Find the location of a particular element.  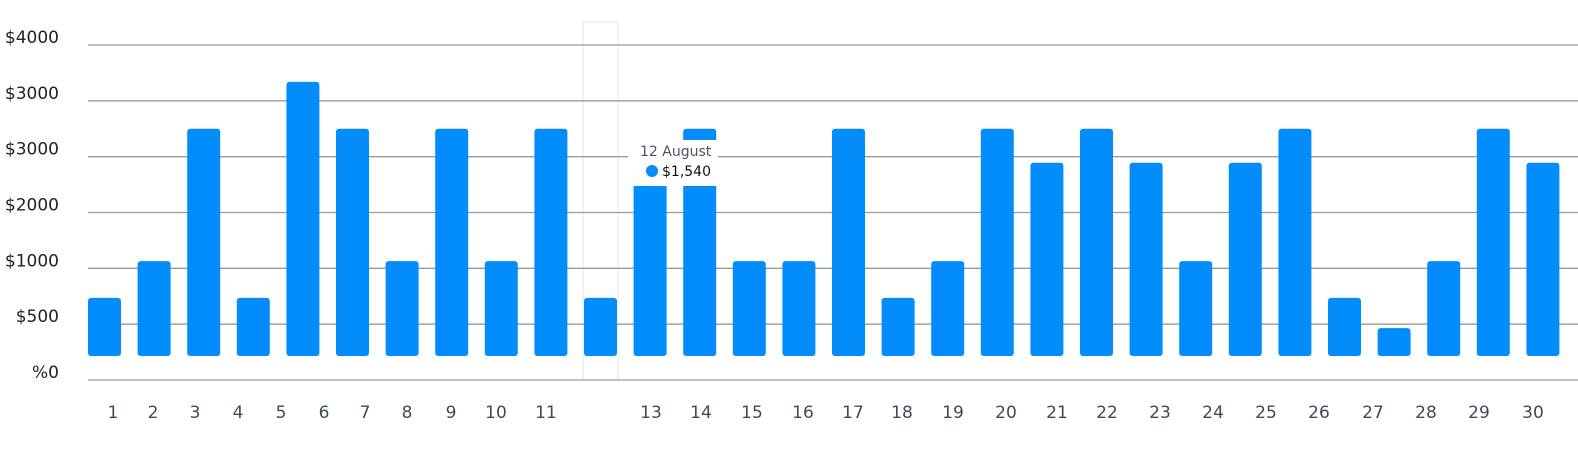

x-tick-label: 21 is located at coordinates (1057, 413).